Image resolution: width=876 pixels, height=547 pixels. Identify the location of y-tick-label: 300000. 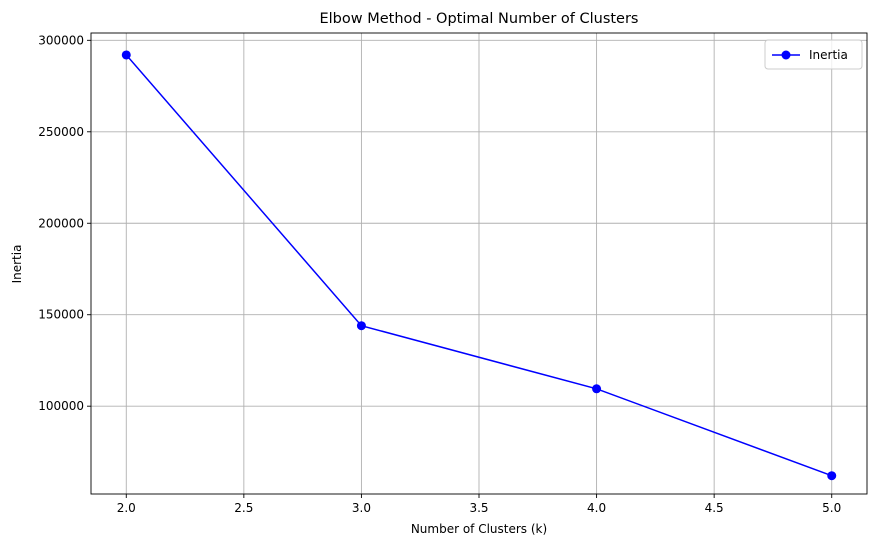
(61, 40).